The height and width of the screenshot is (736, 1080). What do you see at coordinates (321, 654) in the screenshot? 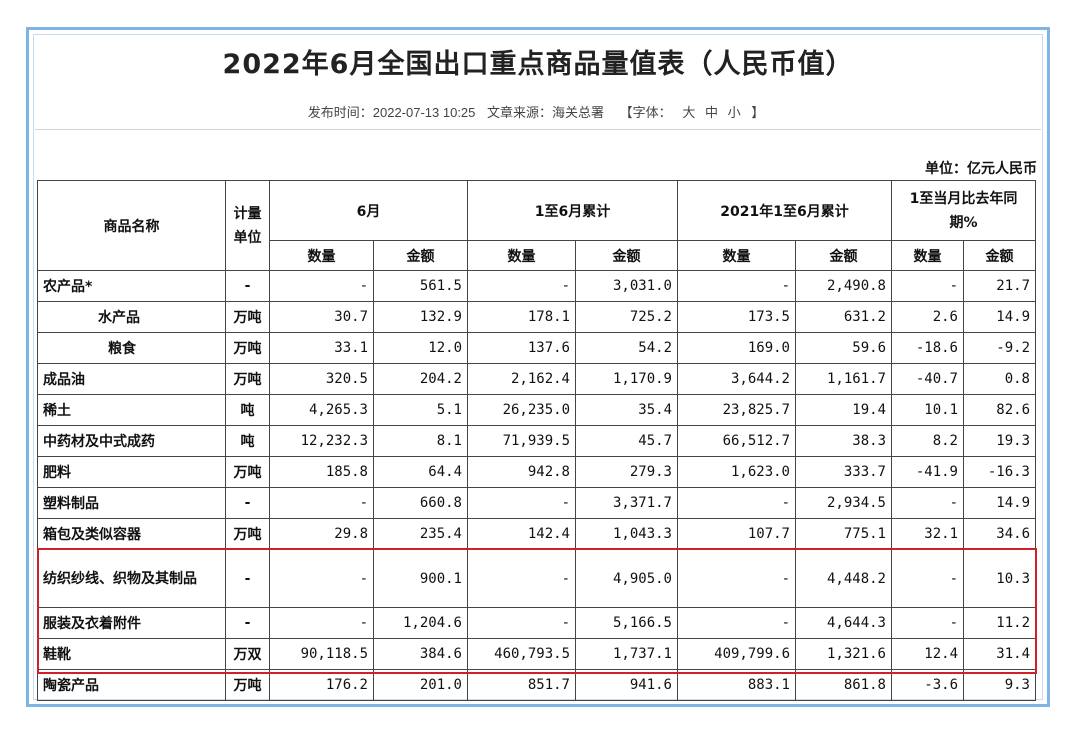
I see `cell-q6: 90,118.5` at bounding box center [321, 654].